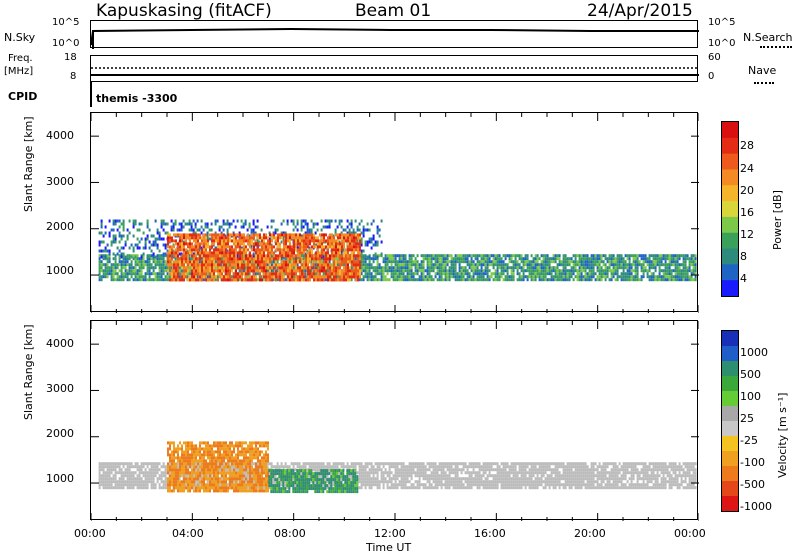 This screenshot has height=554, width=800. I want to click on freq-unit: [MHz], so click(19, 71).